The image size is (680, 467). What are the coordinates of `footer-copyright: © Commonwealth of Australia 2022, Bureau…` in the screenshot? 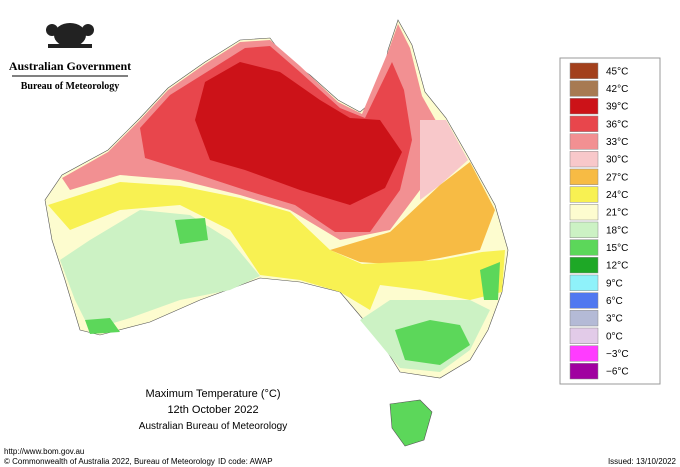 It's located at (109, 461).